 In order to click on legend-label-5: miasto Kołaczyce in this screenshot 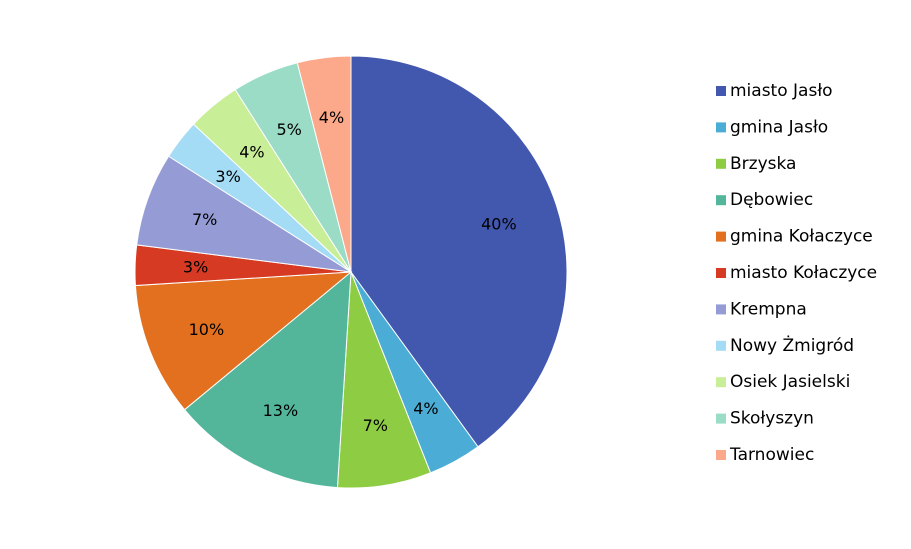, I will do `click(803, 273)`.